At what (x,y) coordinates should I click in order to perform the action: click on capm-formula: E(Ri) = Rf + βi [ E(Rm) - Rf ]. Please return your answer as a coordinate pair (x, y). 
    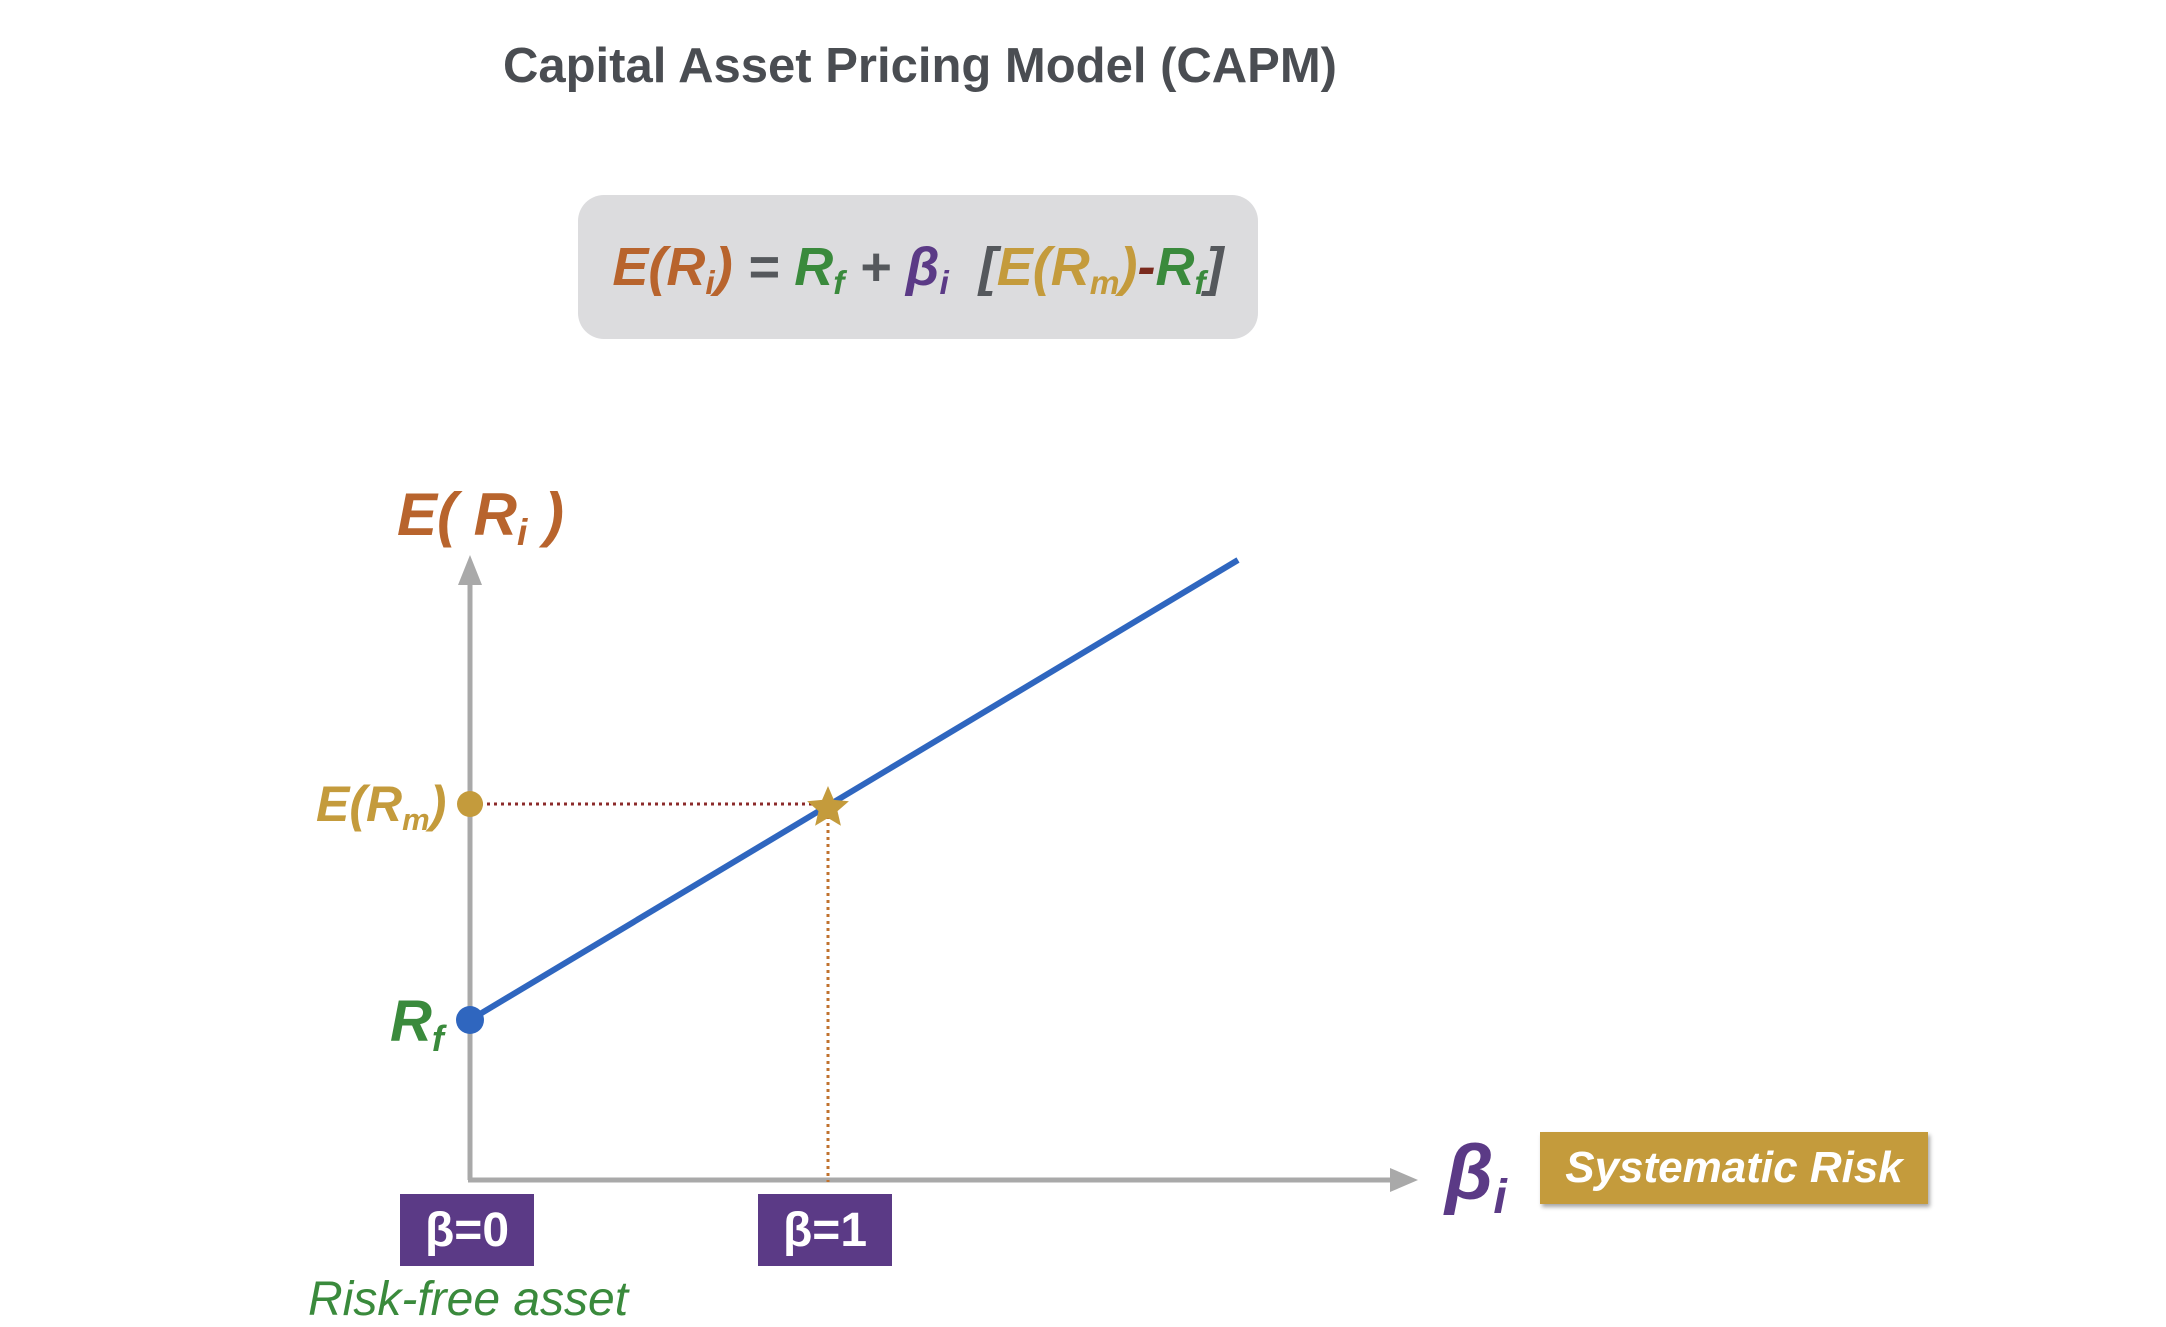
    Looking at the image, I should click on (918, 267).